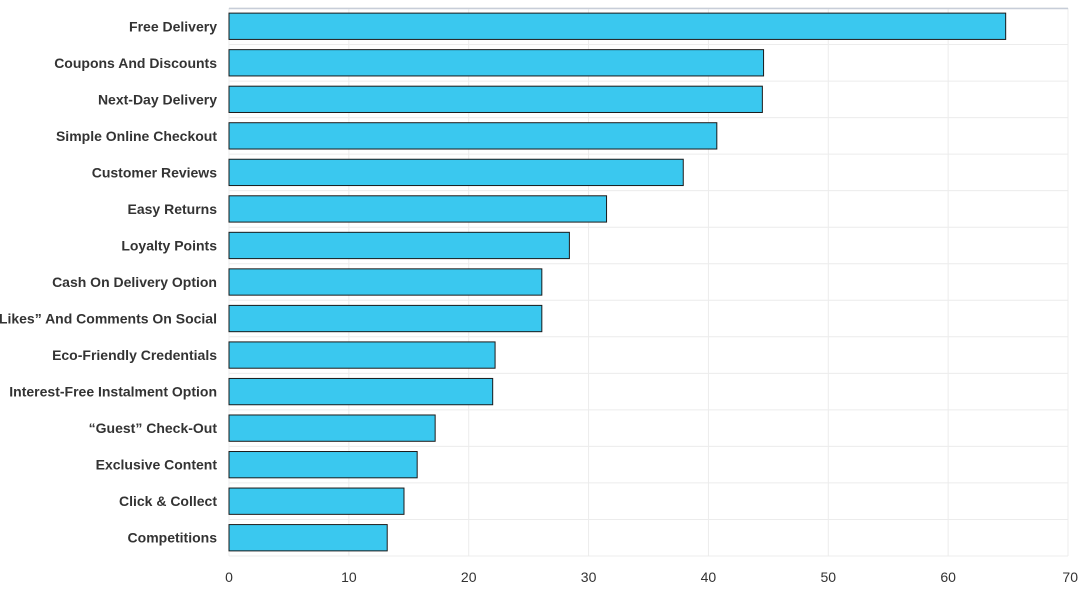  What do you see at coordinates (173, 538) in the screenshot?
I see `category-label: Competitions` at bounding box center [173, 538].